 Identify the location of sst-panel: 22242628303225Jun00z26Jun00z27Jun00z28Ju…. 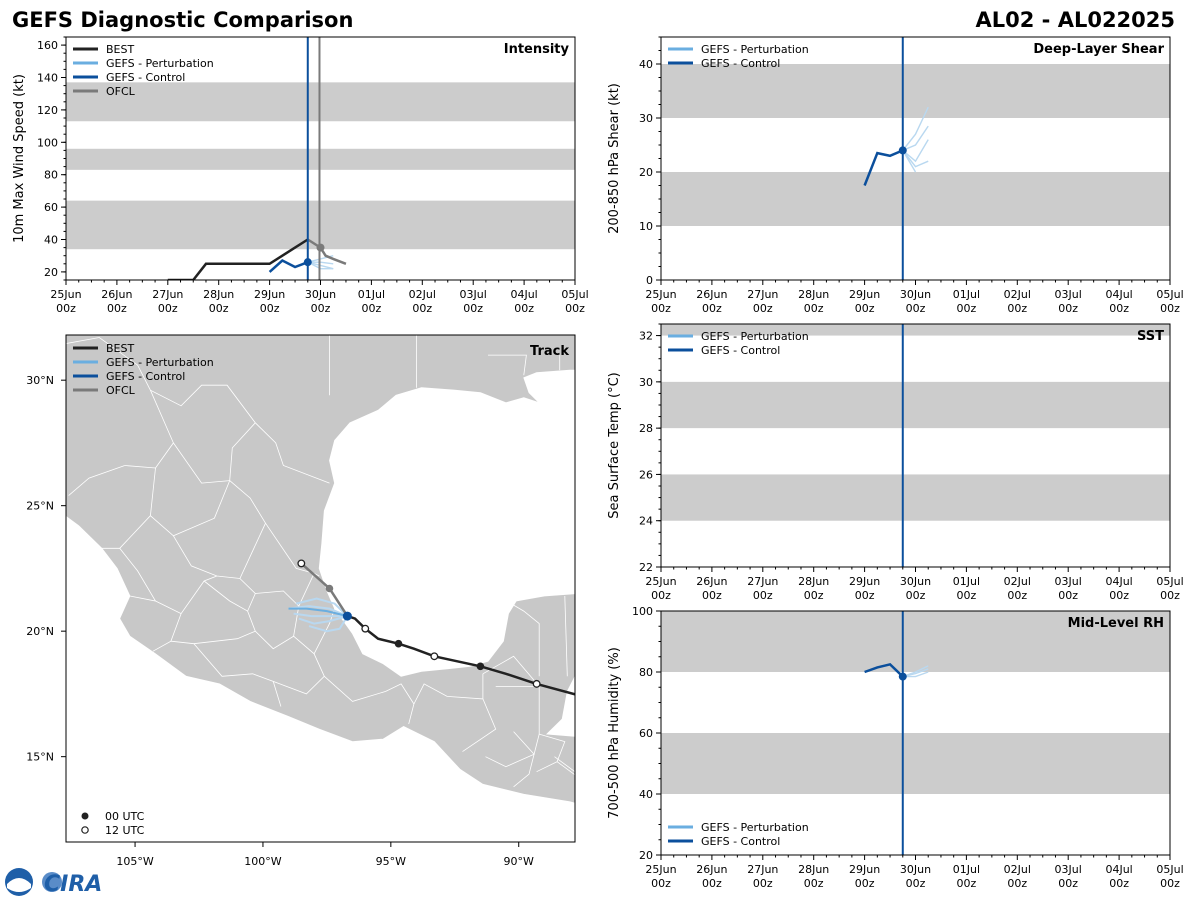
(895, 462).